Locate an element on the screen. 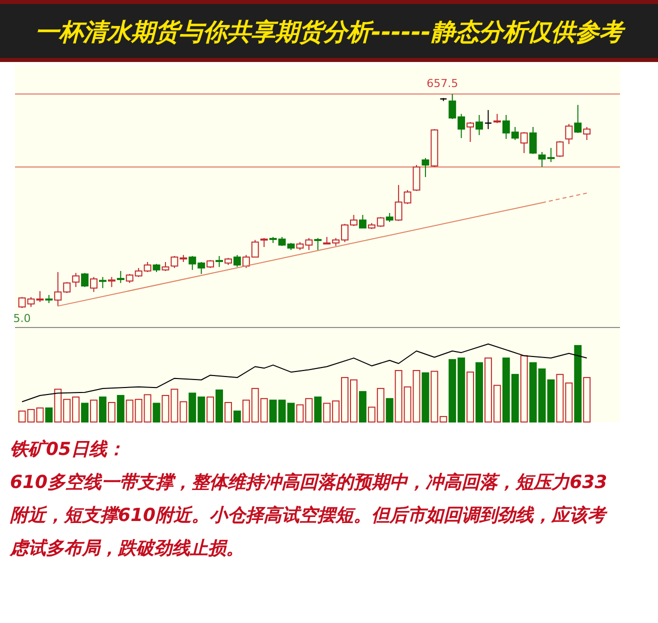  chart-title: 一杯清水期货与你共享期货分析------静态分析仅供参考 is located at coordinates (330, 32).